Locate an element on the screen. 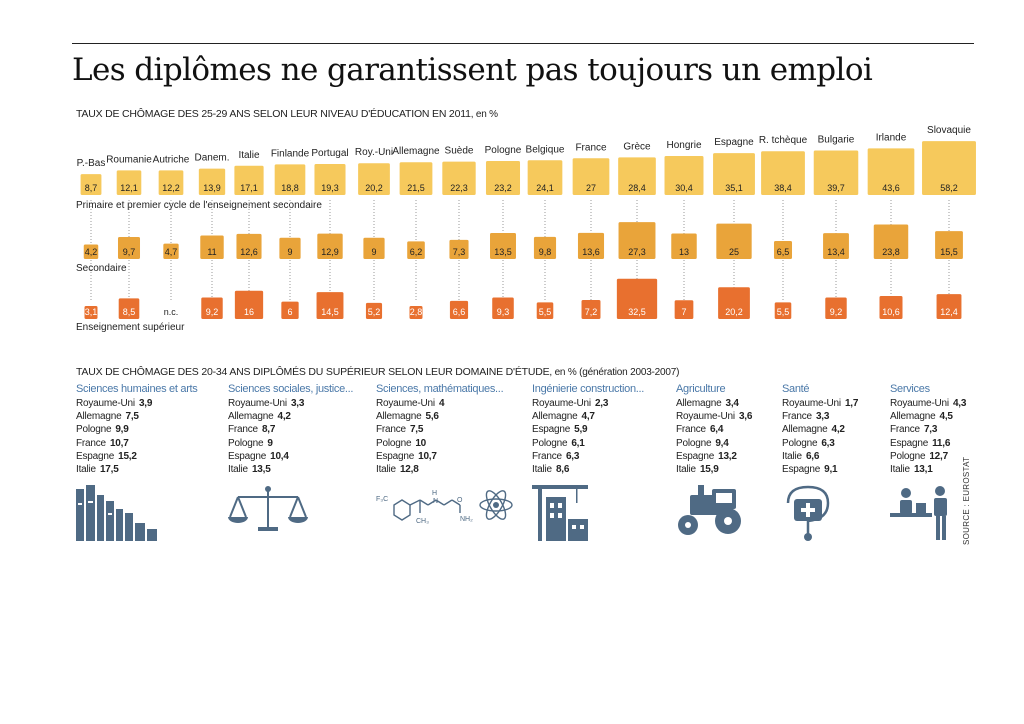 This screenshot has height=724, width=1024. domain-row: Allemagne 5,6 is located at coordinates (446, 416).